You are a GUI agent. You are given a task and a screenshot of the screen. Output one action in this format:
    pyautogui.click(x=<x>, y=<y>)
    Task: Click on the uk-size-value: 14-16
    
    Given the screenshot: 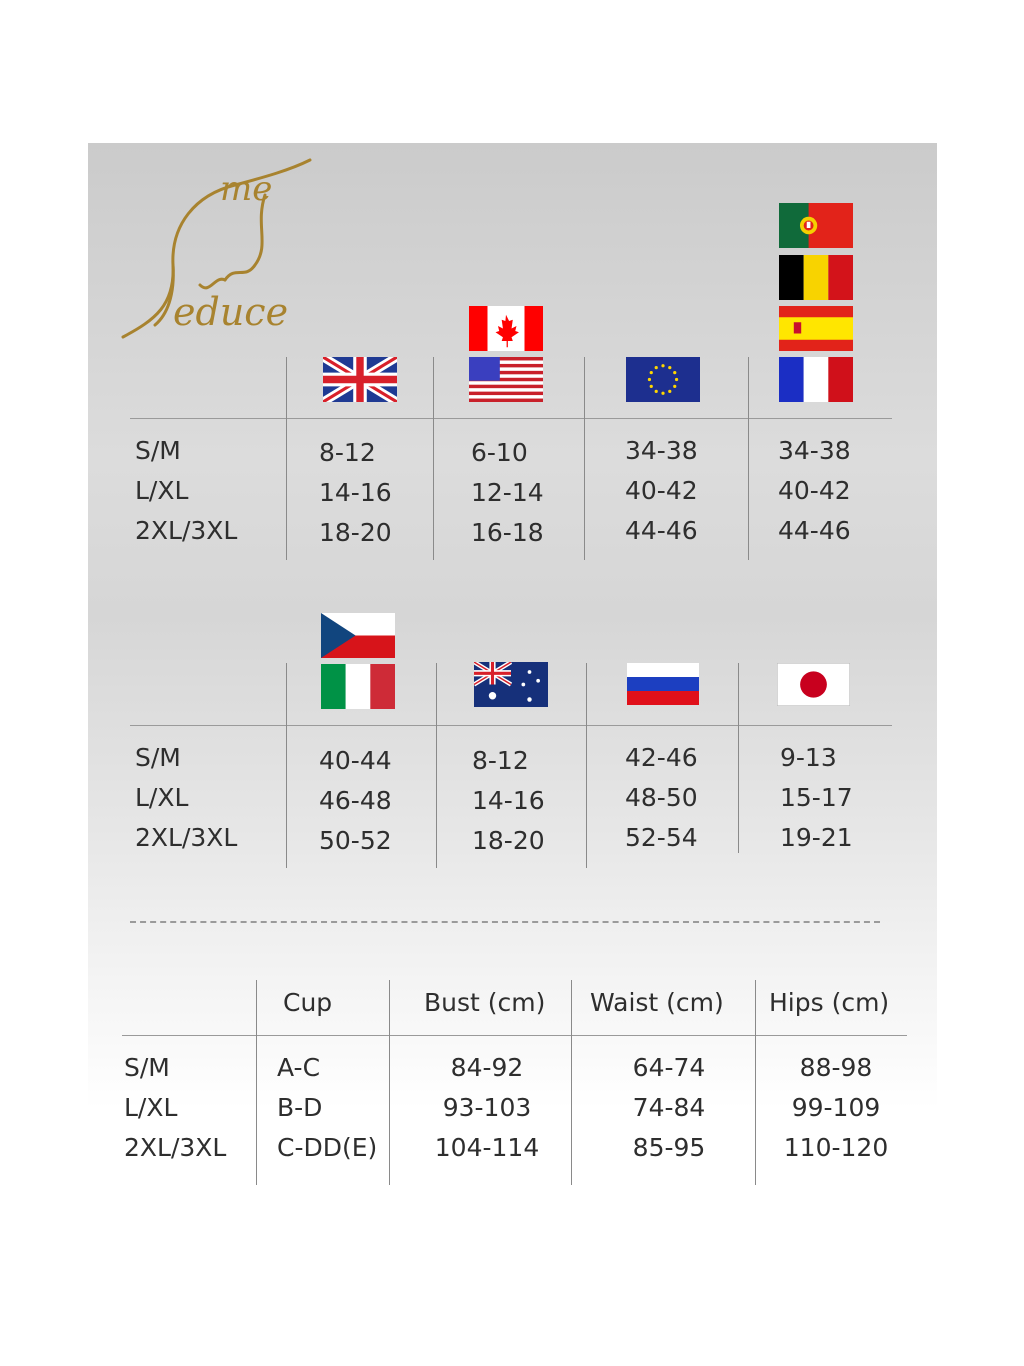 What is the action you would take?
    pyautogui.click(x=355, y=492)
    